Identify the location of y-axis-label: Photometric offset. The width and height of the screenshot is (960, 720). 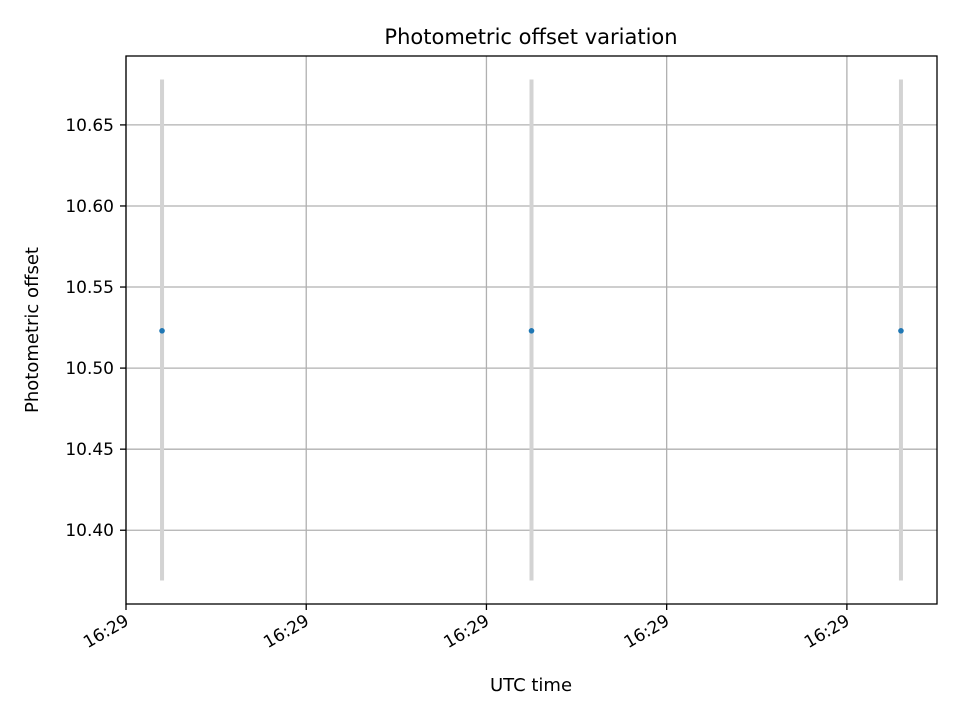
(32, 330).